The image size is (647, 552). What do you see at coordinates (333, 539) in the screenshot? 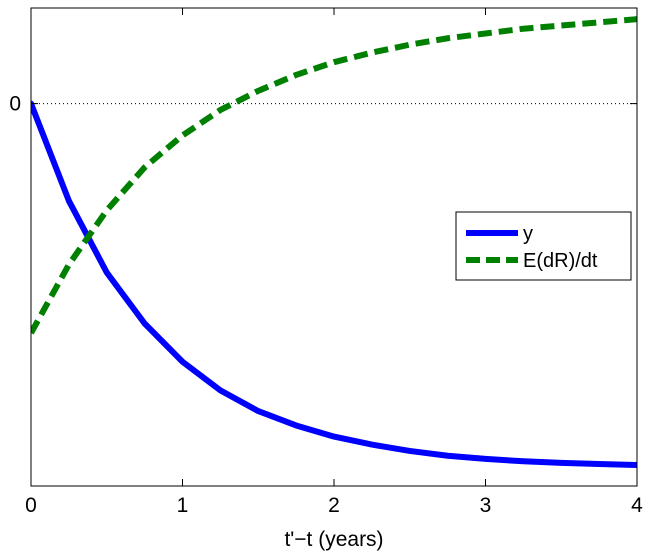
I see `x-axis-label: t'−t (years)` at bounding box center [333, 539].